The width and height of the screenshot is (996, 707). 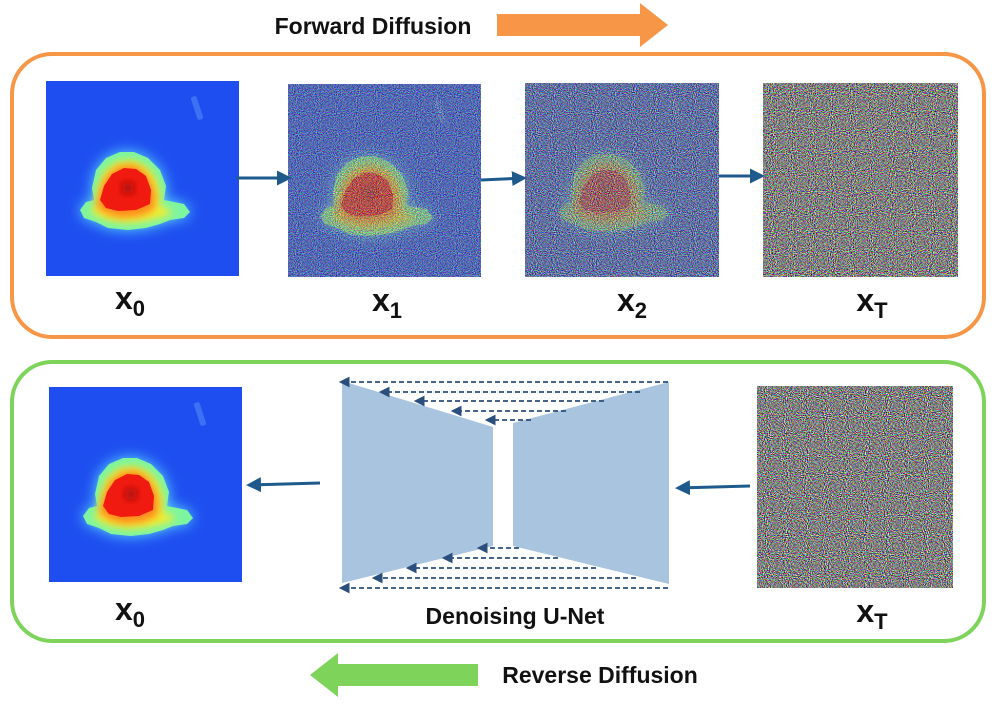 What do you see at coordinates (855, 487) in the screenshot?
I see `reverse-image-xT` at bounding box center [855, 487].